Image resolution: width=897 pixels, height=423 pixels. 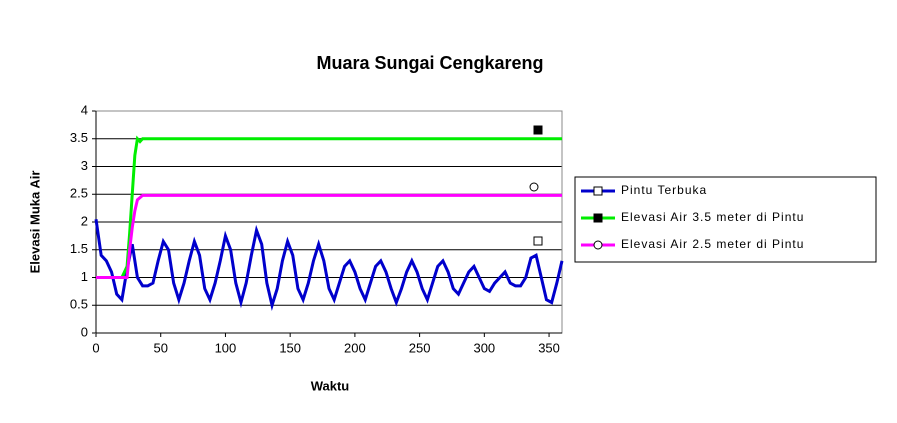 I want to click on y-axis-title: Elevasi Muka Air, so click(x=34, y=222).